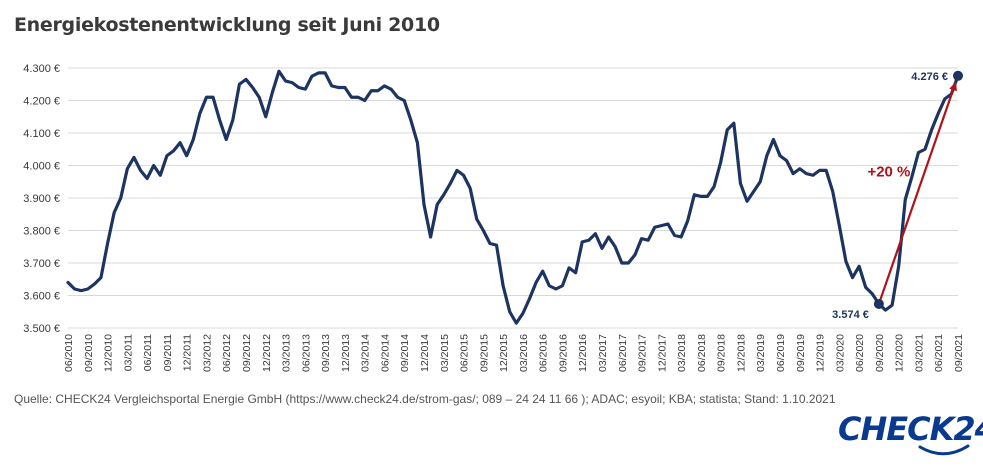 The image size is (983, 475). I want to click on x-tick-label: 06/2013, so click(306, 353).